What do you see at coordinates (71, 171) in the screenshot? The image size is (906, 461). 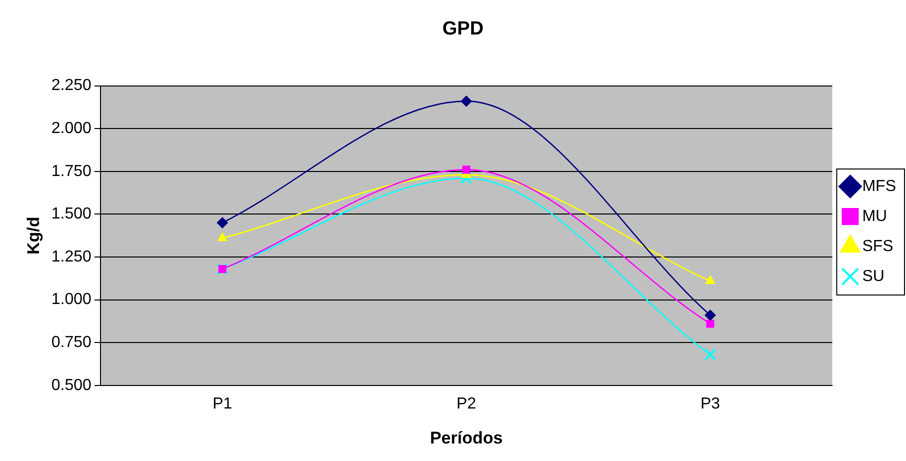 I see `y-tick-label: 1.750` at bounding box center [71, 171].